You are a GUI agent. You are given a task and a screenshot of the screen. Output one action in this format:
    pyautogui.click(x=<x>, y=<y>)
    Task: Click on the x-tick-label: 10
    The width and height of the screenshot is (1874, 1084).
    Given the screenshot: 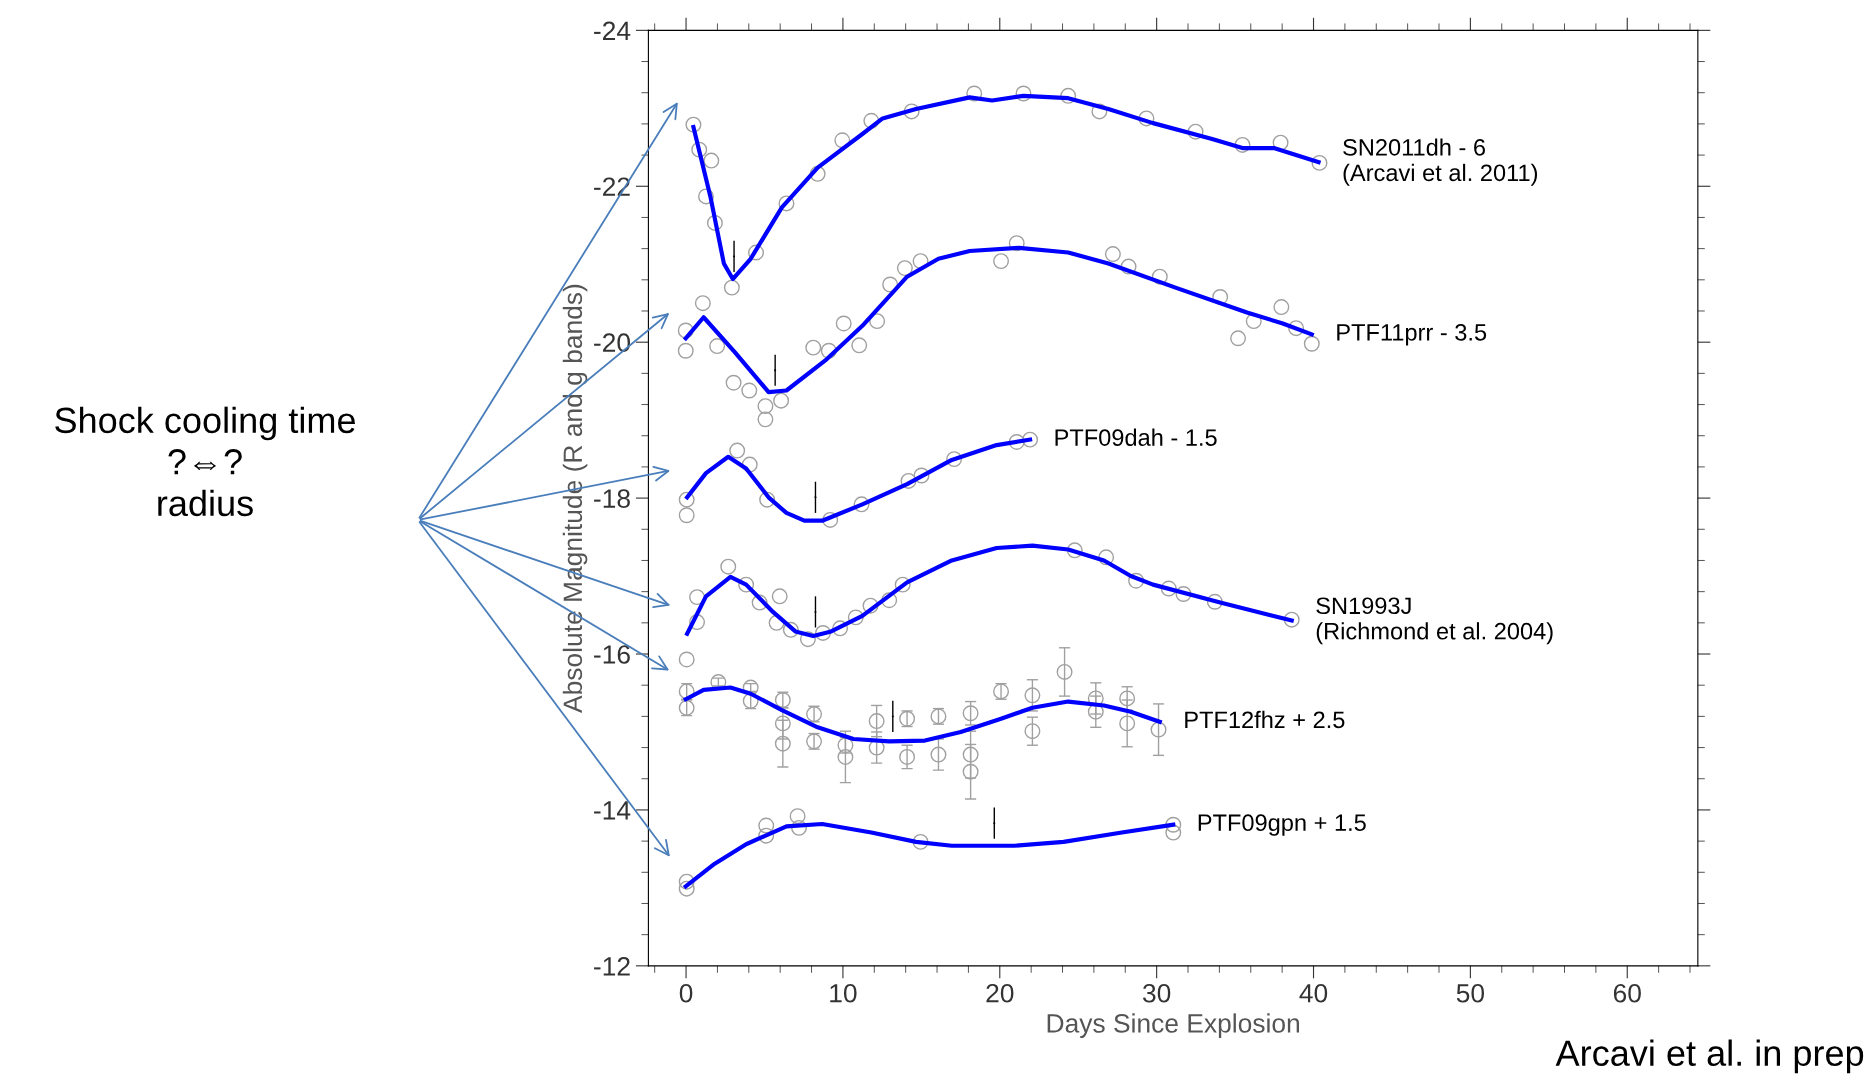 What is the action you would take?
    pyautogui.click(x=843, y=993)
    